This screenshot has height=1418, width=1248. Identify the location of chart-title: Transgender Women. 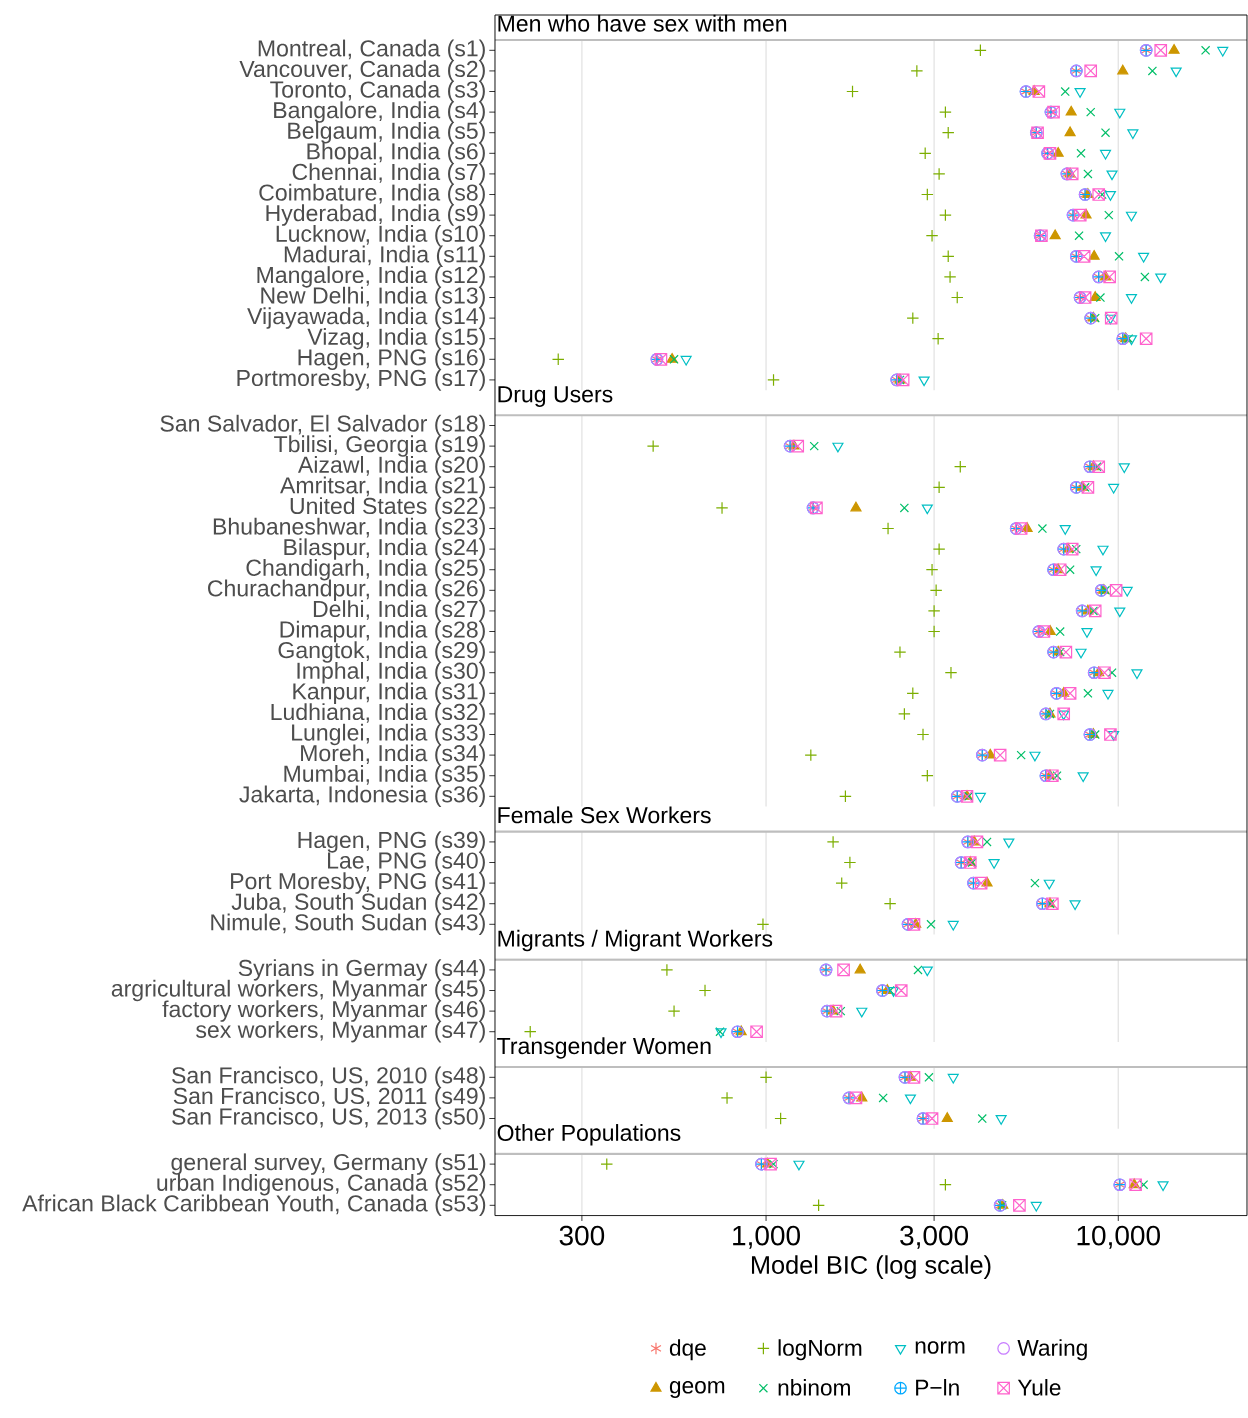
(604, 1048).